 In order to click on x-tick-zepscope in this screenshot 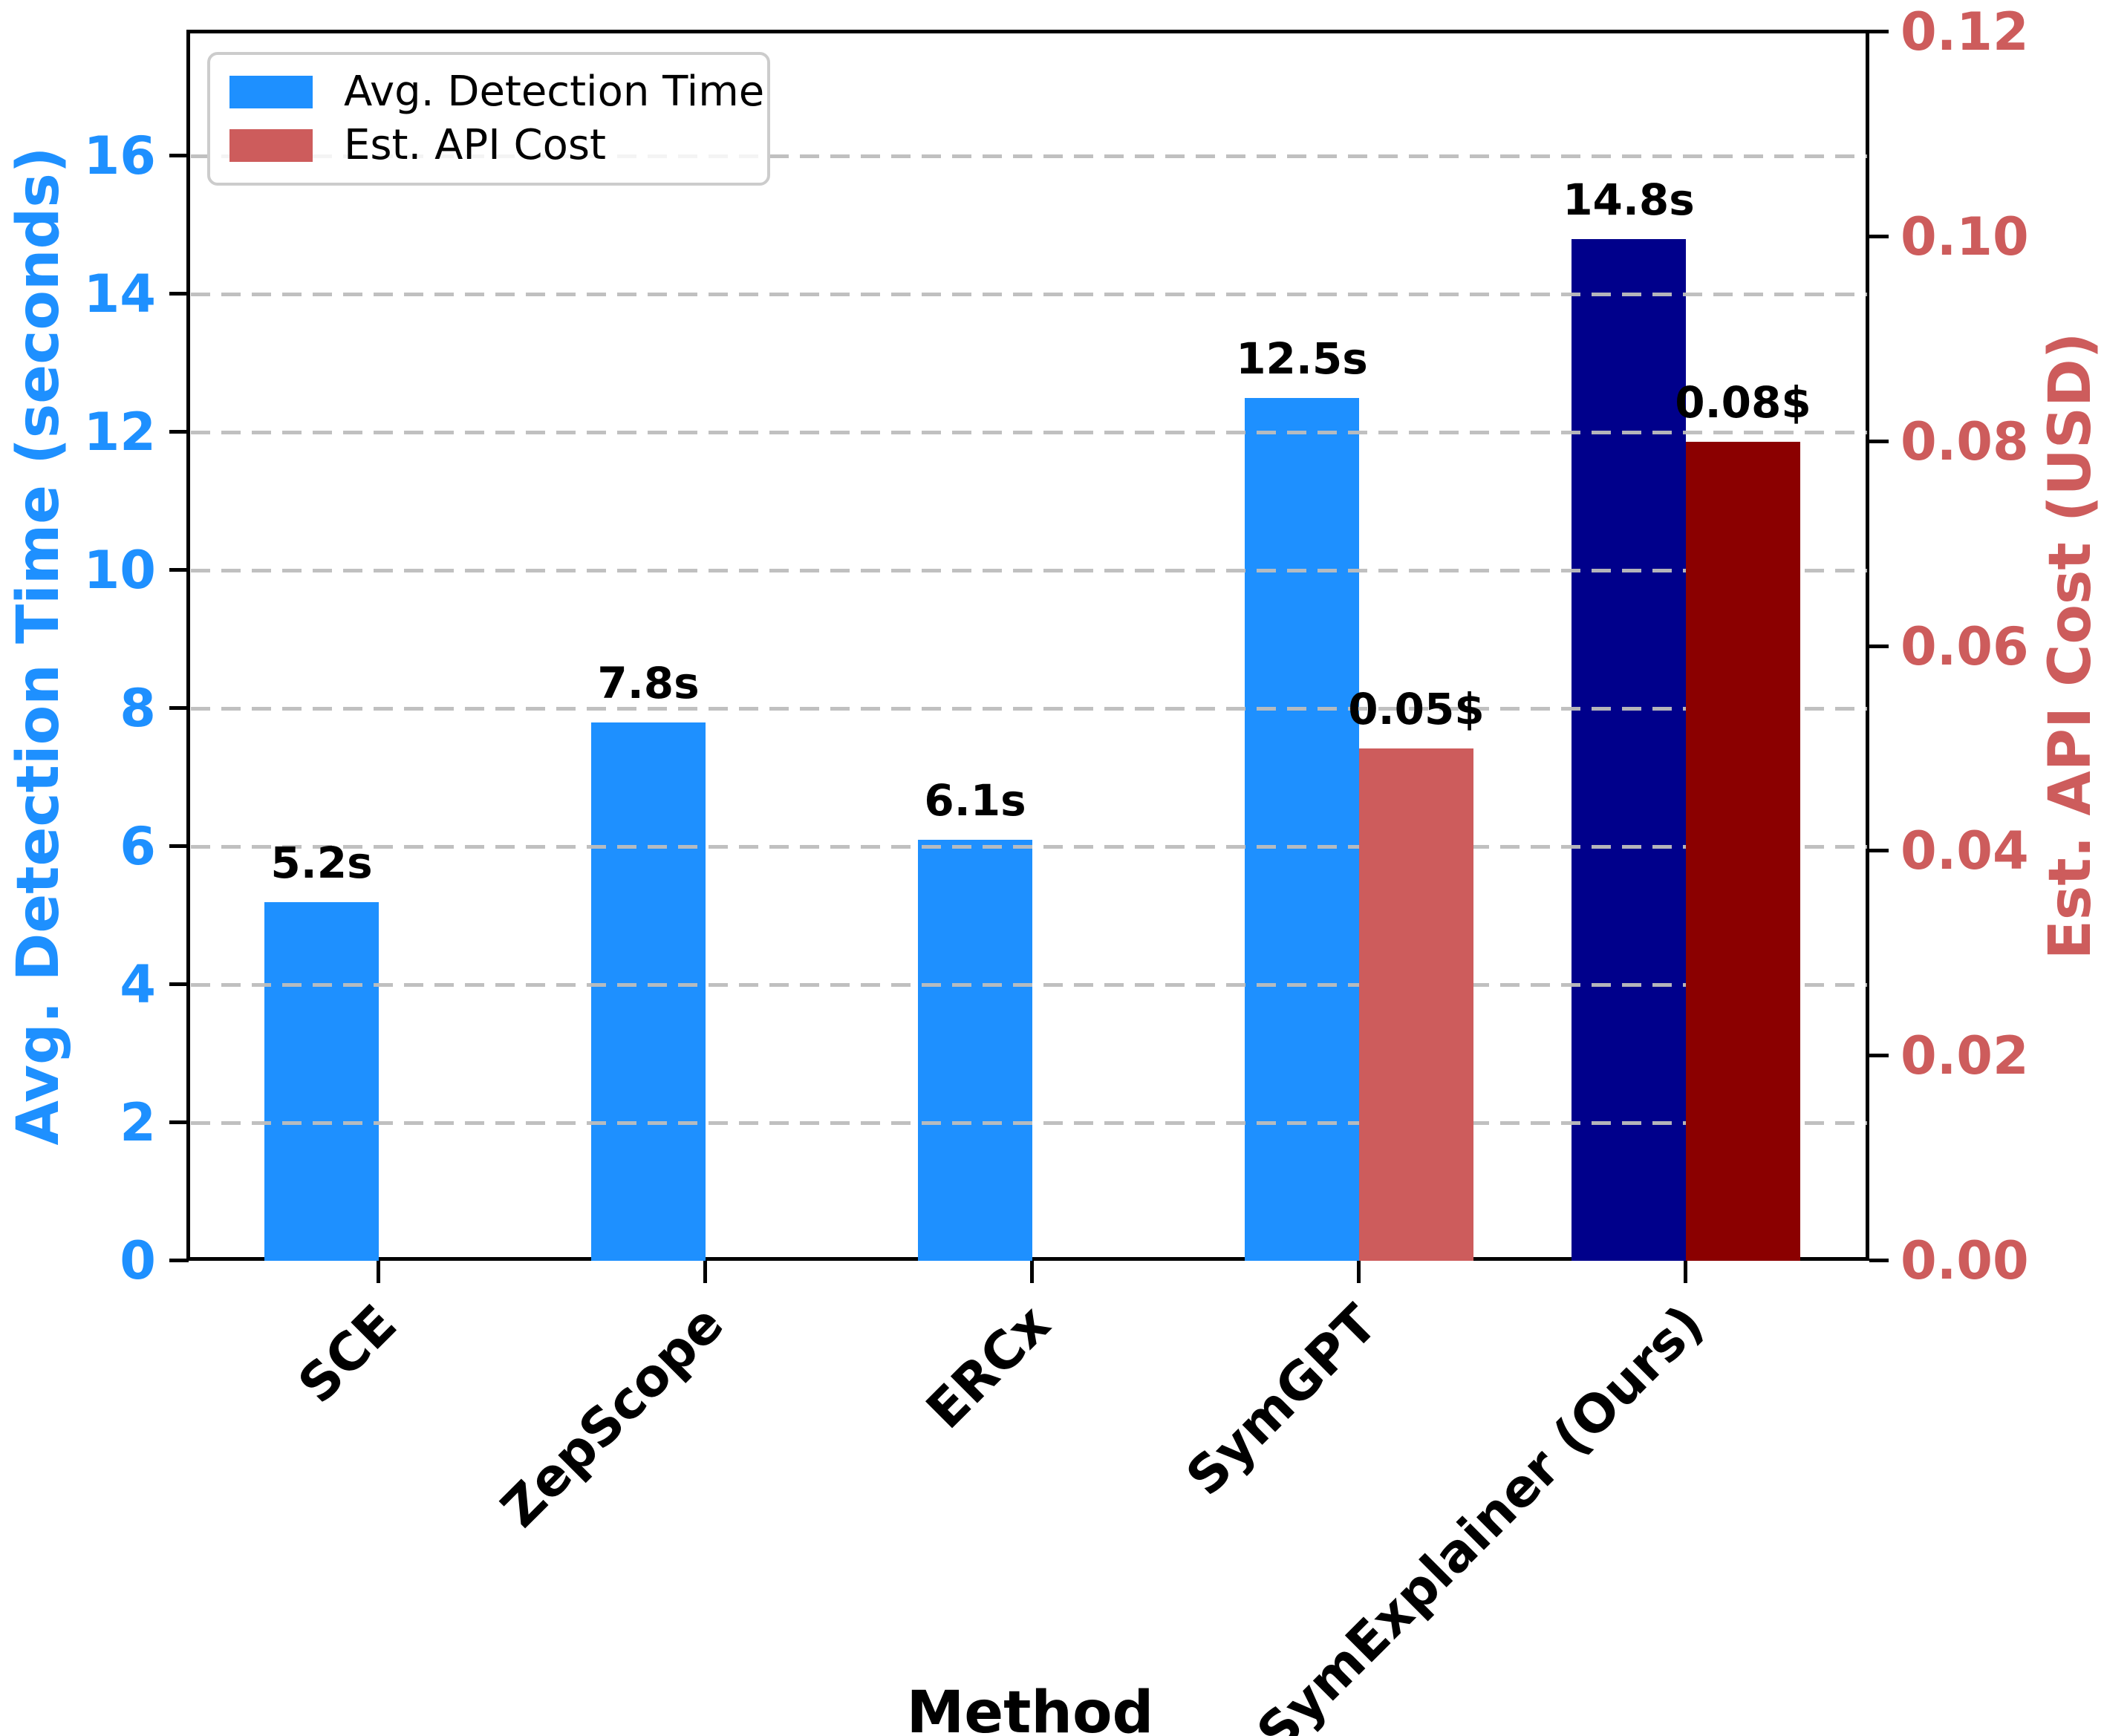, I will do `click(705, 1272)`.